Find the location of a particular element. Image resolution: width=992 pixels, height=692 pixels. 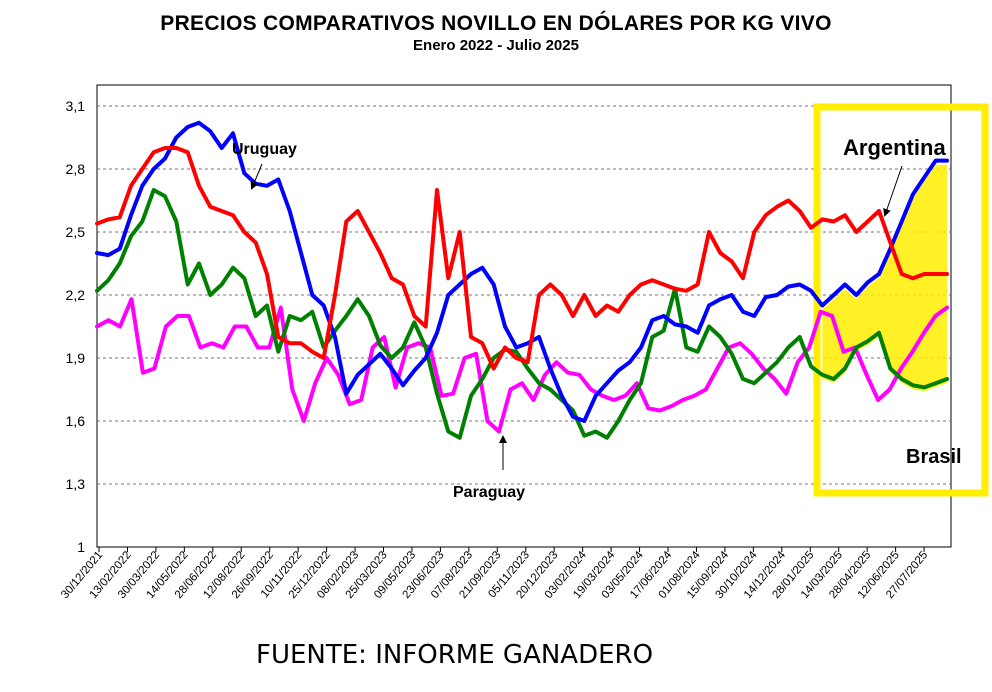

annotation-label: Brasil is located at coordinates (934, 457).